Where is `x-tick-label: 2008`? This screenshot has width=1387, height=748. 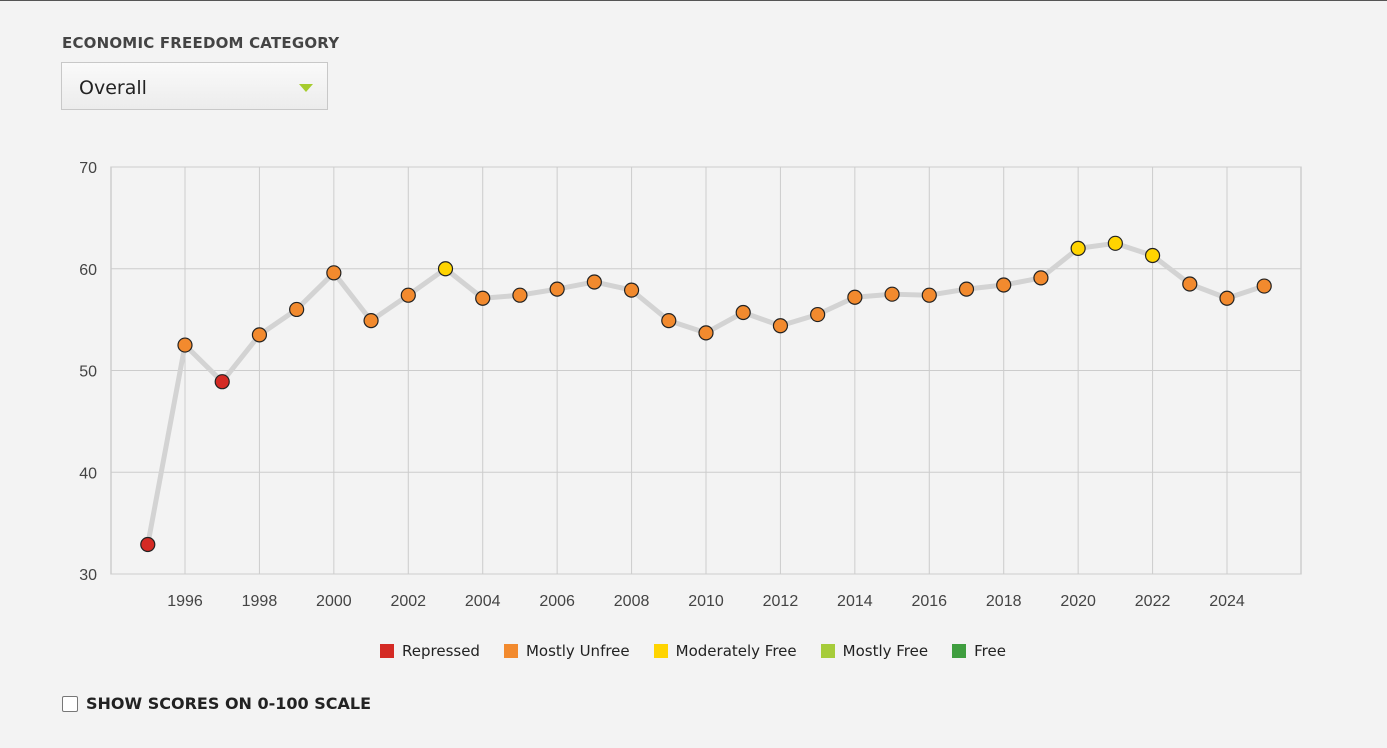 x-tick-label: 2008 is located at coordinates (632, 601).